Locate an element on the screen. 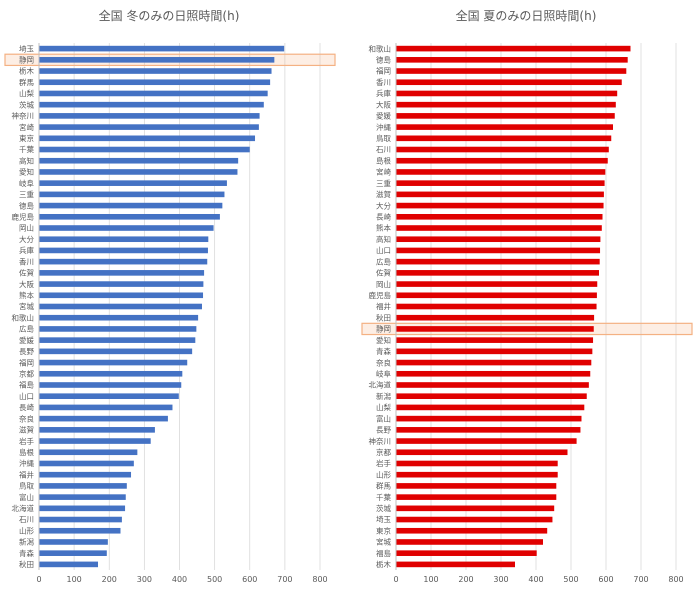  winter-category-label: 宮城 is located at coordinates (26, 306).